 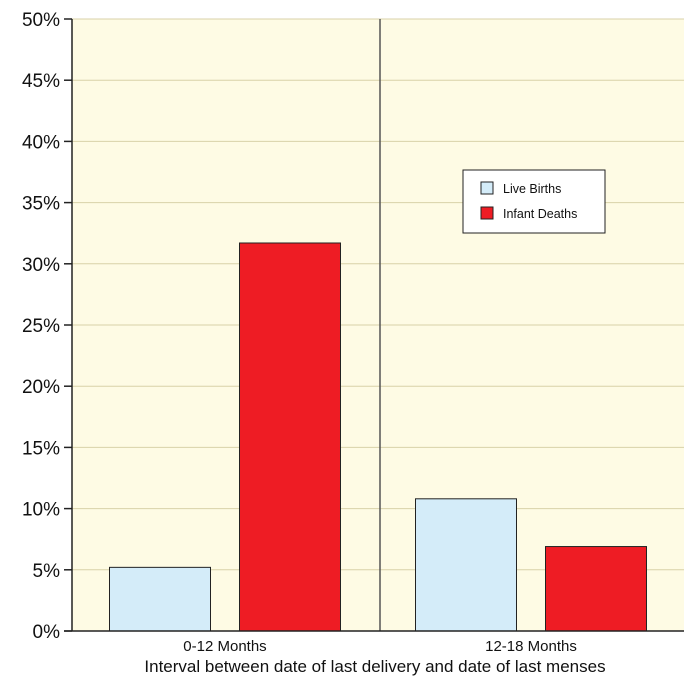 What do you see at coordinates (487, 188) in the screenshot?
I see `legend-swatch-live-births` at bounding box center [487, 188].